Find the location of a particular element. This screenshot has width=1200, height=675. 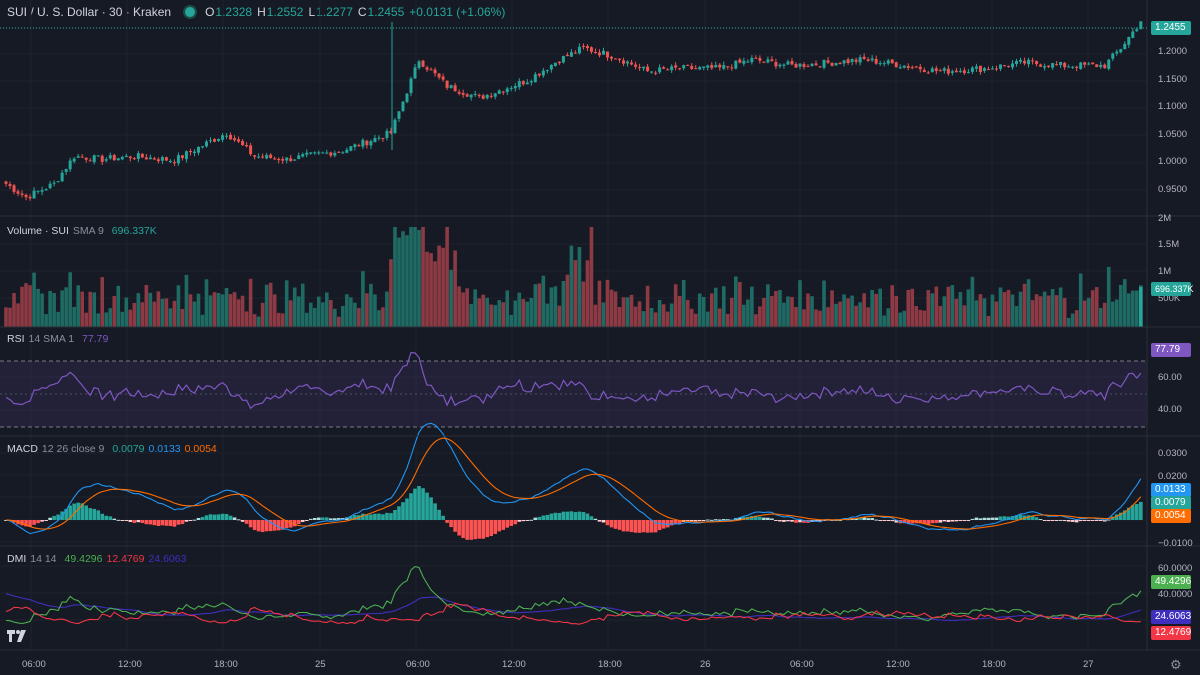

market-status-icon is located at coordinates (190, 12).